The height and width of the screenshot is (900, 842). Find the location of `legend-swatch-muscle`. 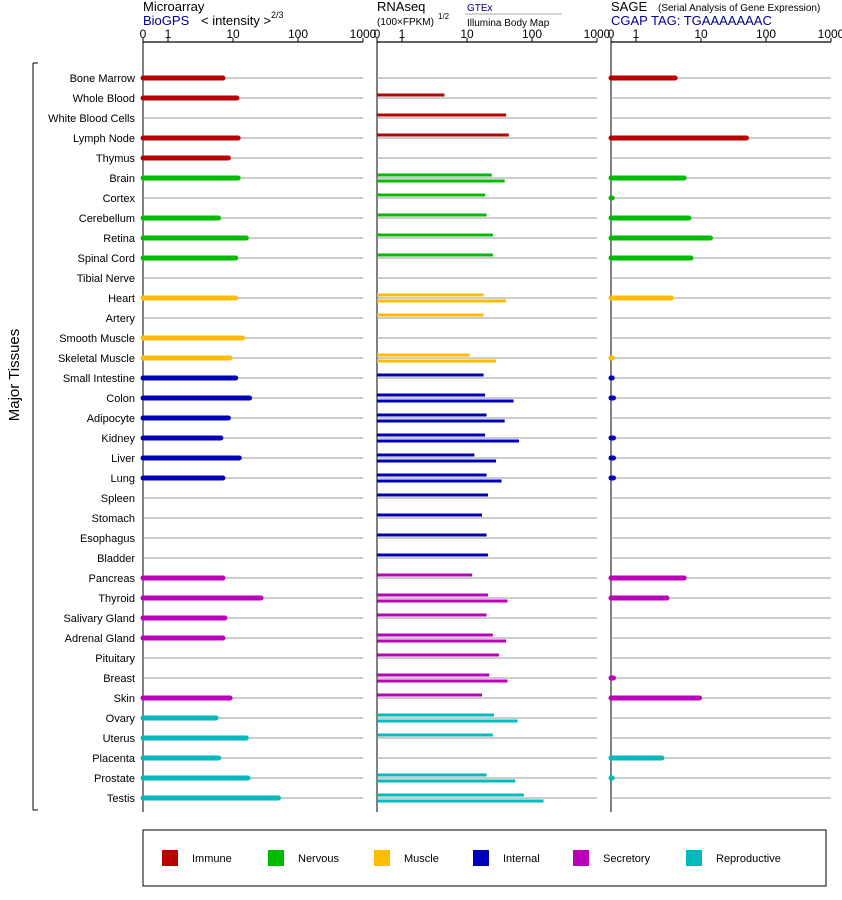

legend-swatch-muscle is located at coordinates (382, 858).